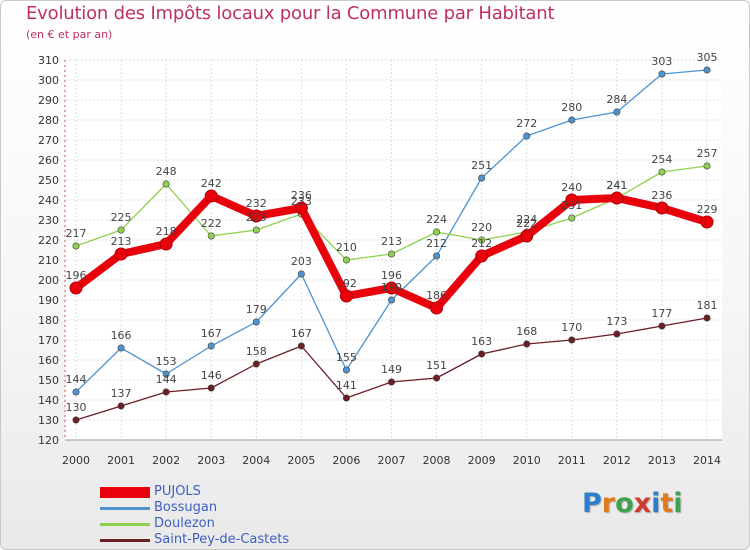 This screenshot has height=550, width=750. Describe the element at coordinates (230, 540) in the screenshot. I see `legend-item-saint-pey: Saint-Pey-de-Castets` at that location.